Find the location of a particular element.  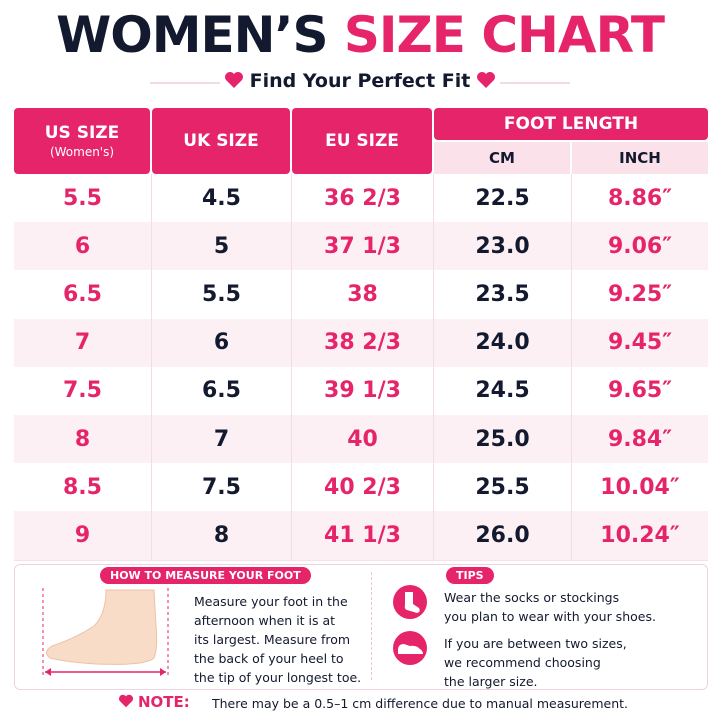

table-cell: 23.5 is located at coordinates (503, 294).